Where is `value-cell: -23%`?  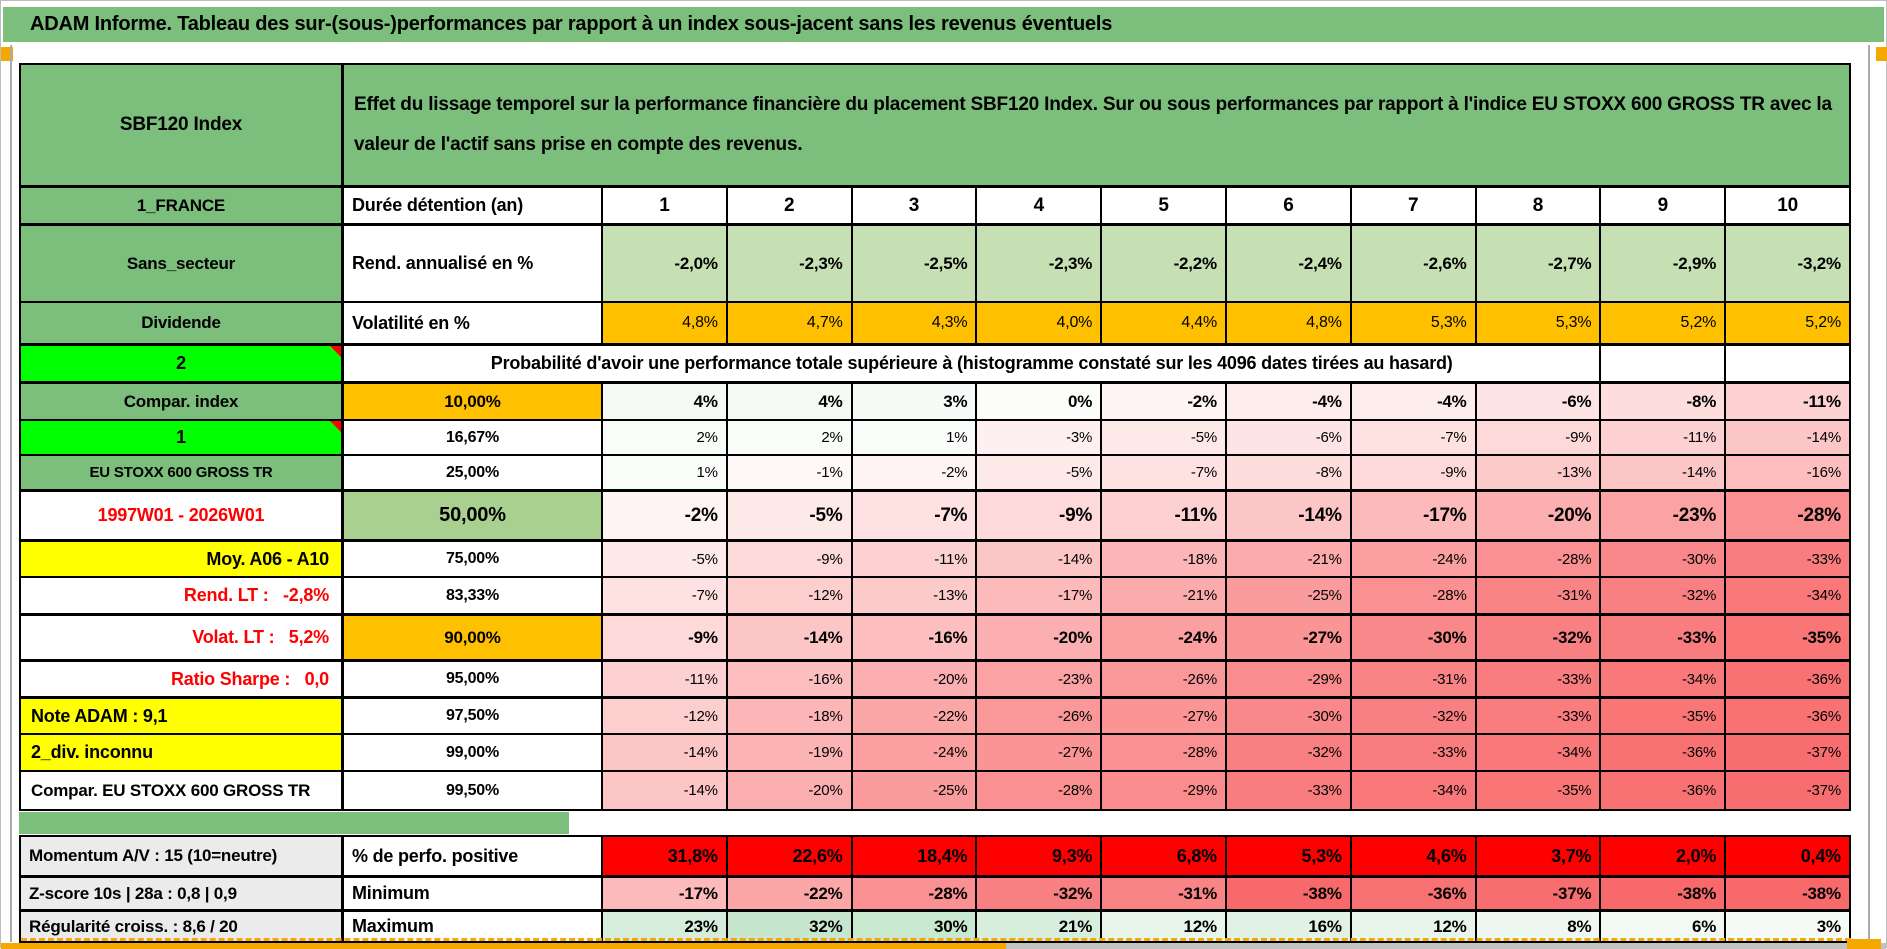 value-cell: -23% is located at coordinates (1661, 515).